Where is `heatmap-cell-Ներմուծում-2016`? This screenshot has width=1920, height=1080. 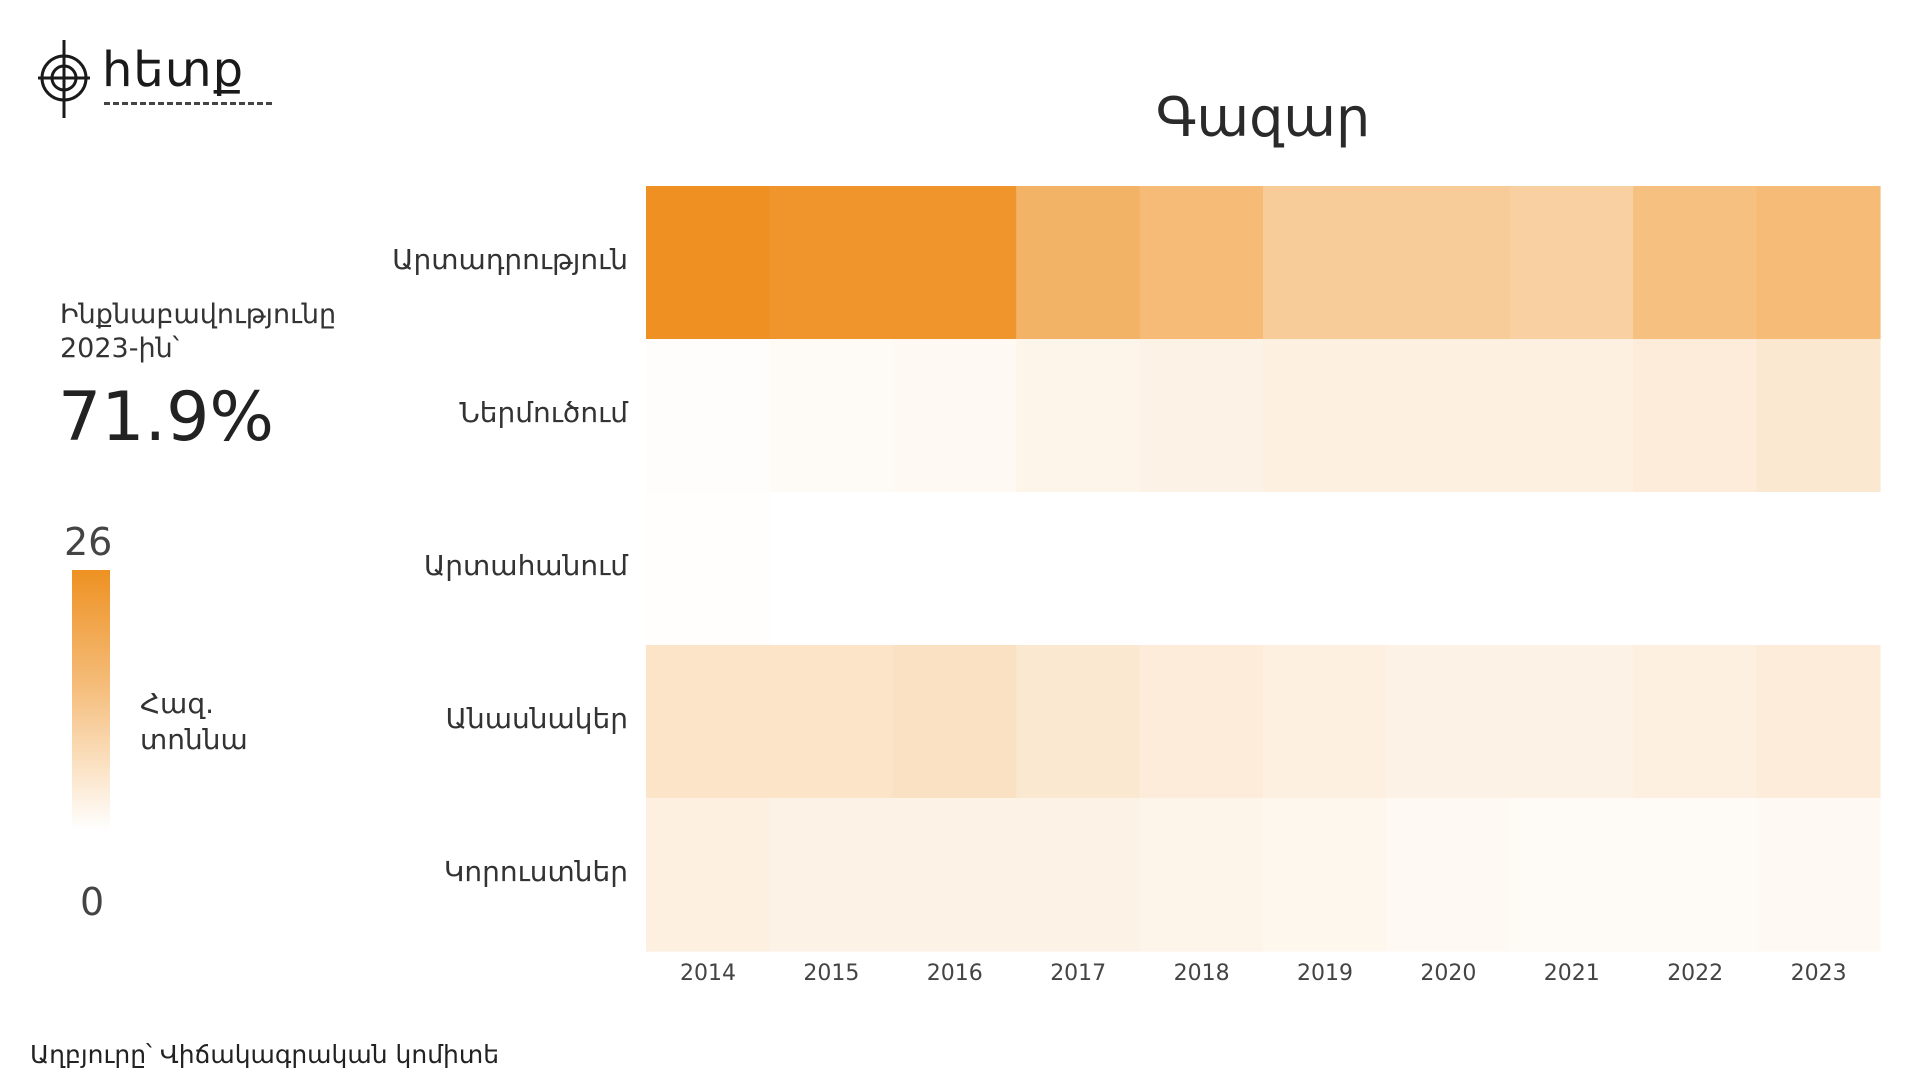 heatmap-cell-Ներմուծում-2016 is located at coordinates (954, 416).